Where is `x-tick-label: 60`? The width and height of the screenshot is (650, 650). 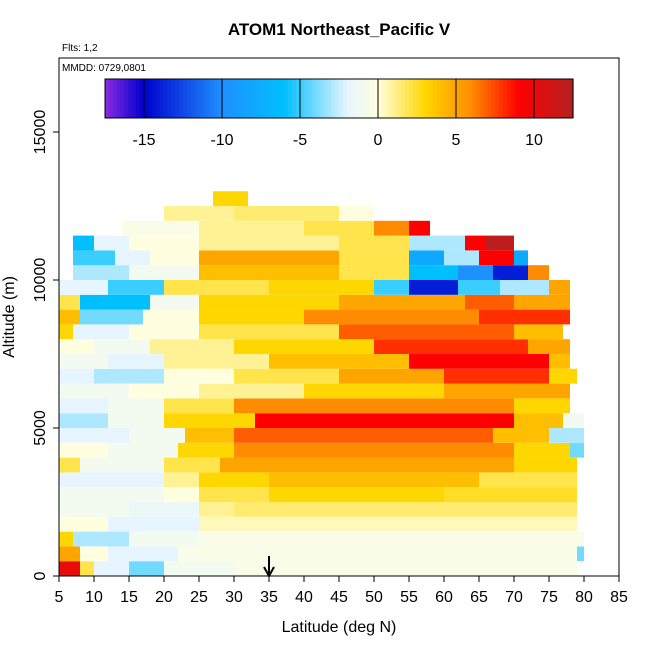 x-tick-label: 60 is located at coordinates (444, 597).